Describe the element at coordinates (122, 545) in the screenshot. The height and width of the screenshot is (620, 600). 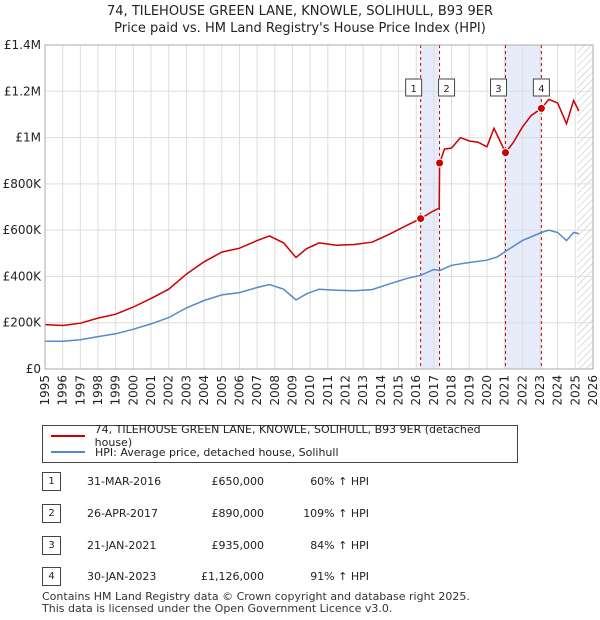
I see `transaction-date: 21-JAN-2021` at that location.